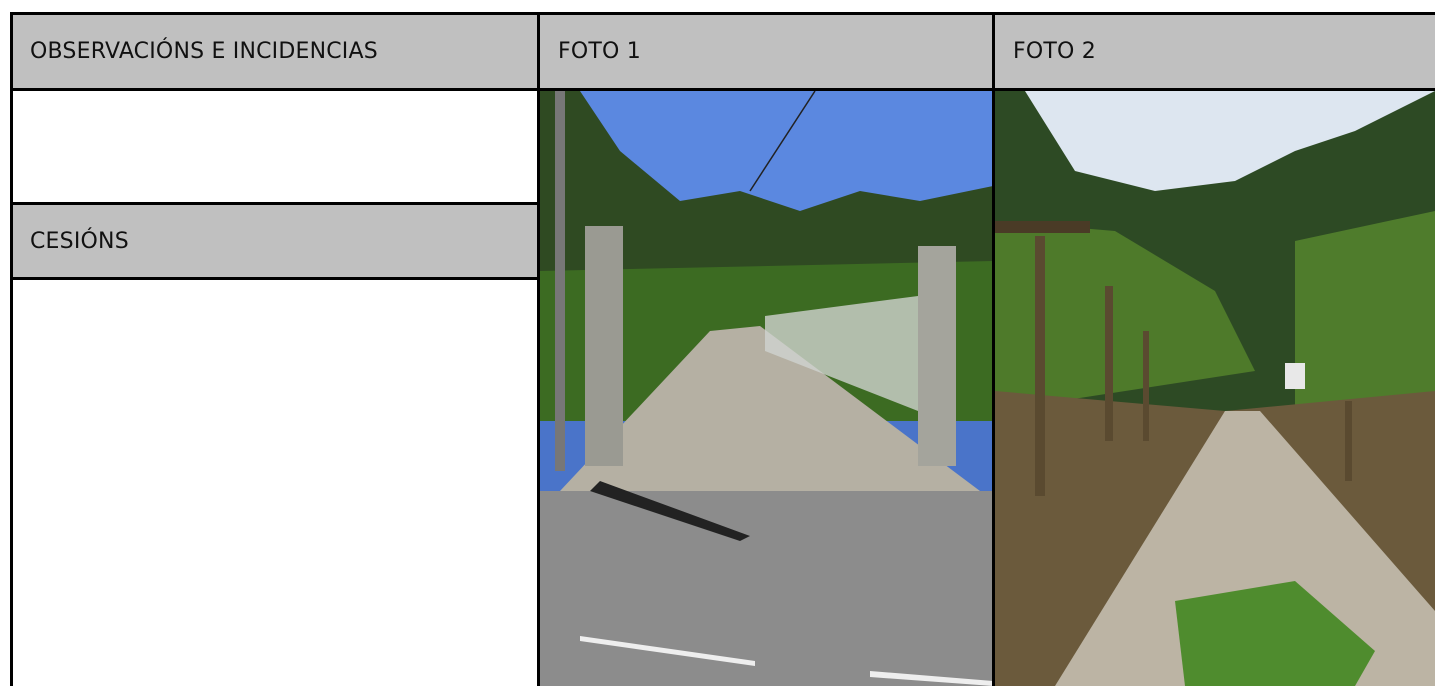  Describe the element at coordinates (274, 241) in the screenshot. I see `section-cell: CESIÓNS` at that location.